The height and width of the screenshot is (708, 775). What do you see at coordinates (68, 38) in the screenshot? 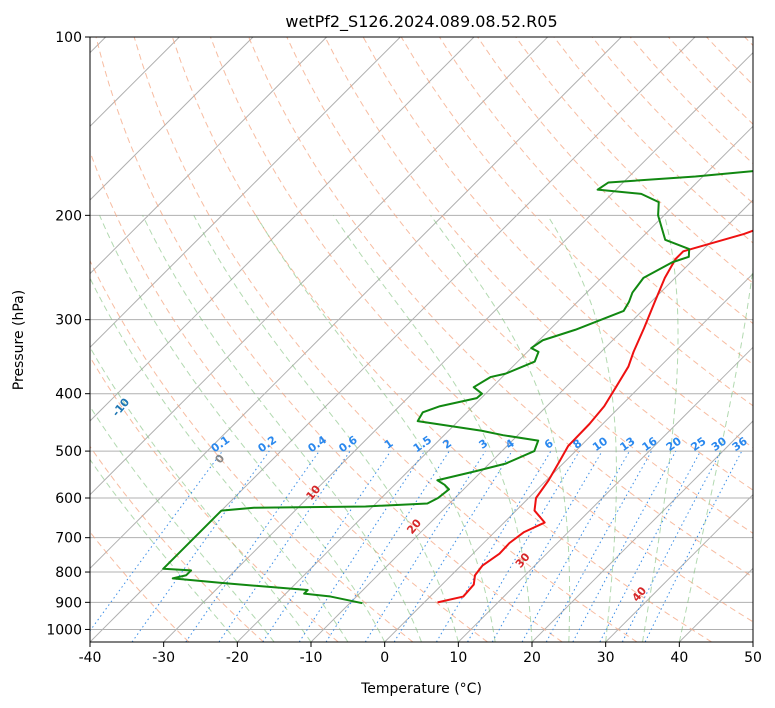
I see `y-tick-label: 100` at bounding box center [68, 38].